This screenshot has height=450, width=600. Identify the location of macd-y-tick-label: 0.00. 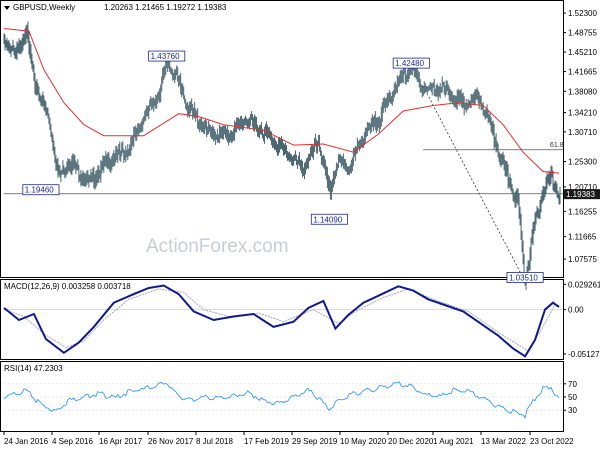
(576, 310).